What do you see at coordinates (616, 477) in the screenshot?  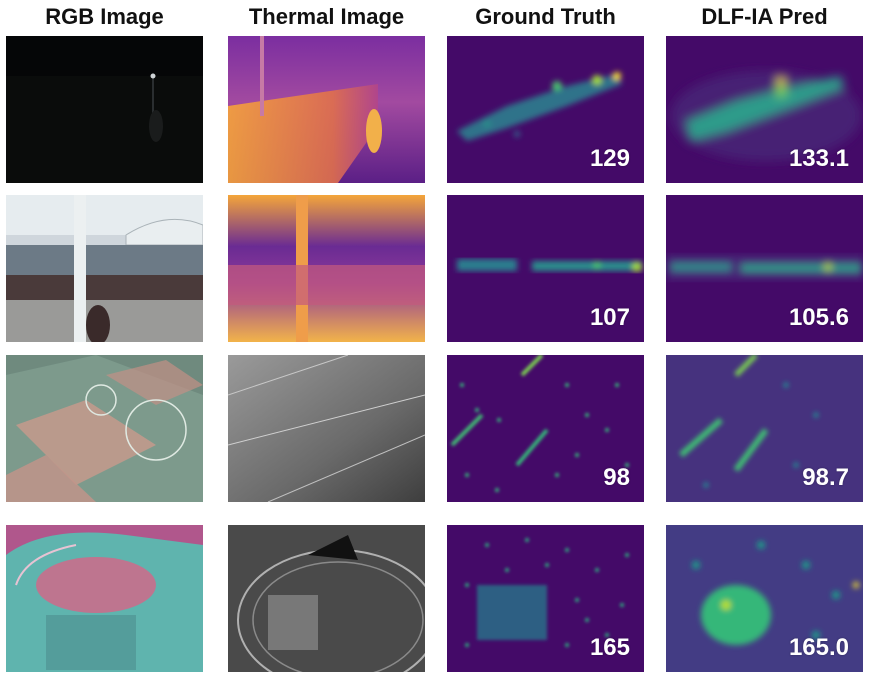 I see `ground-truth-count-row-3: 98` at bounding box center [616, 477].